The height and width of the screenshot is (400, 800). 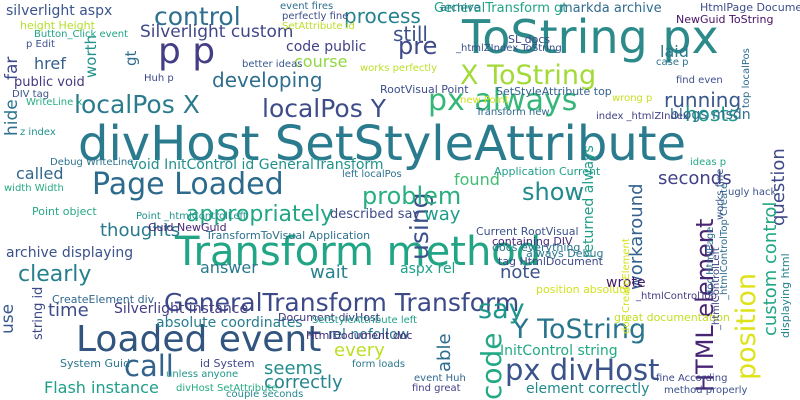 I want to click on cloud-word: answer, so click(x=229, y=267).